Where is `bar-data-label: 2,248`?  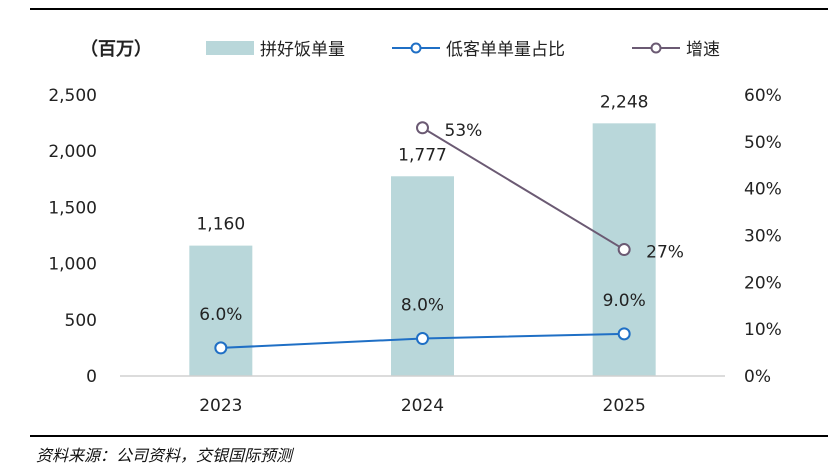
bar-data-label: 2,248 is located at coordinates (624, 102).